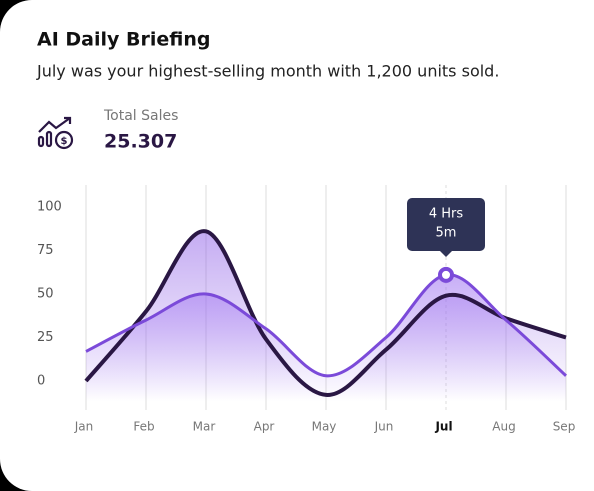  What do you see at coordinates (446, 214) in the screenshot?
I see `tooltip-text: 4 Hrs` at bounding box center [446, 214].